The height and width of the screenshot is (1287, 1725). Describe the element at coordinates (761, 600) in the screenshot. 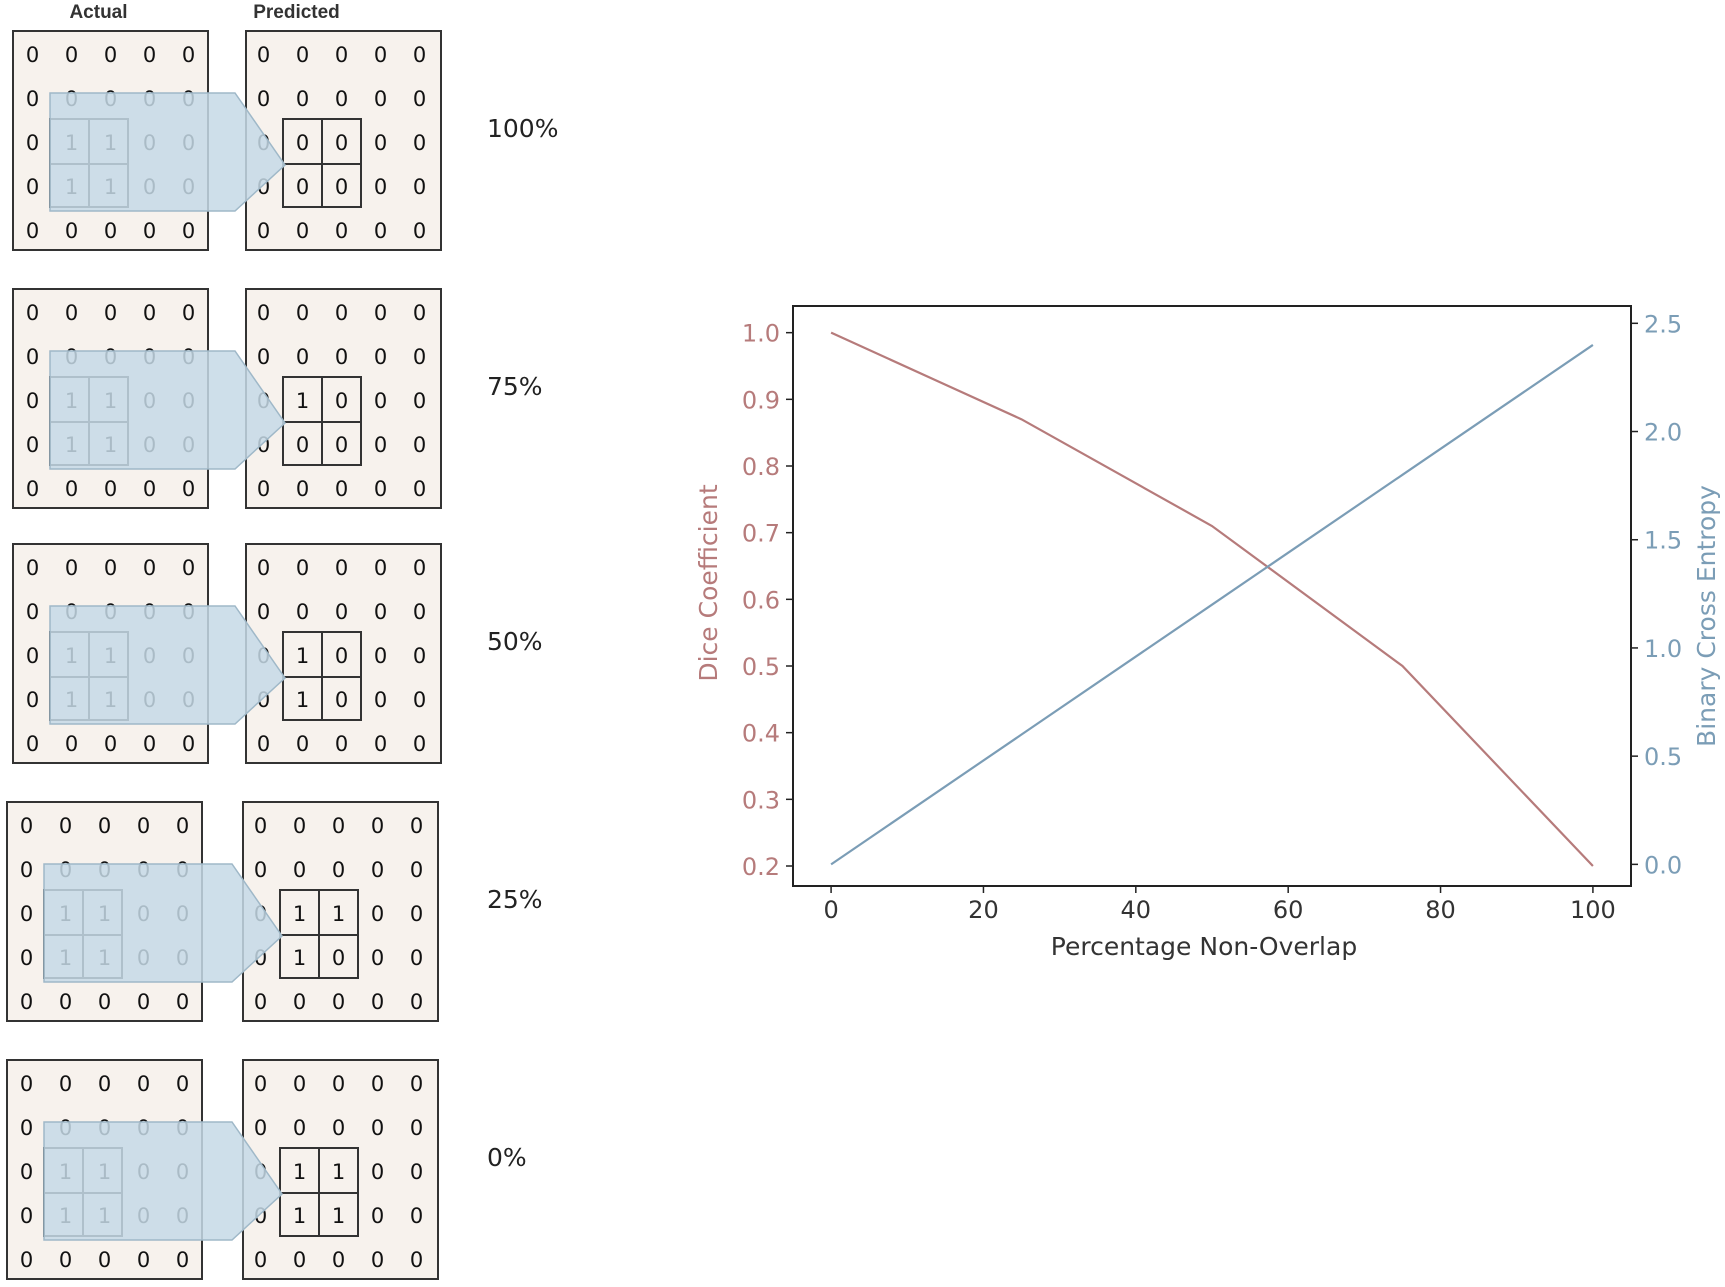

I see `y-tick-label: 0.6` at that location.